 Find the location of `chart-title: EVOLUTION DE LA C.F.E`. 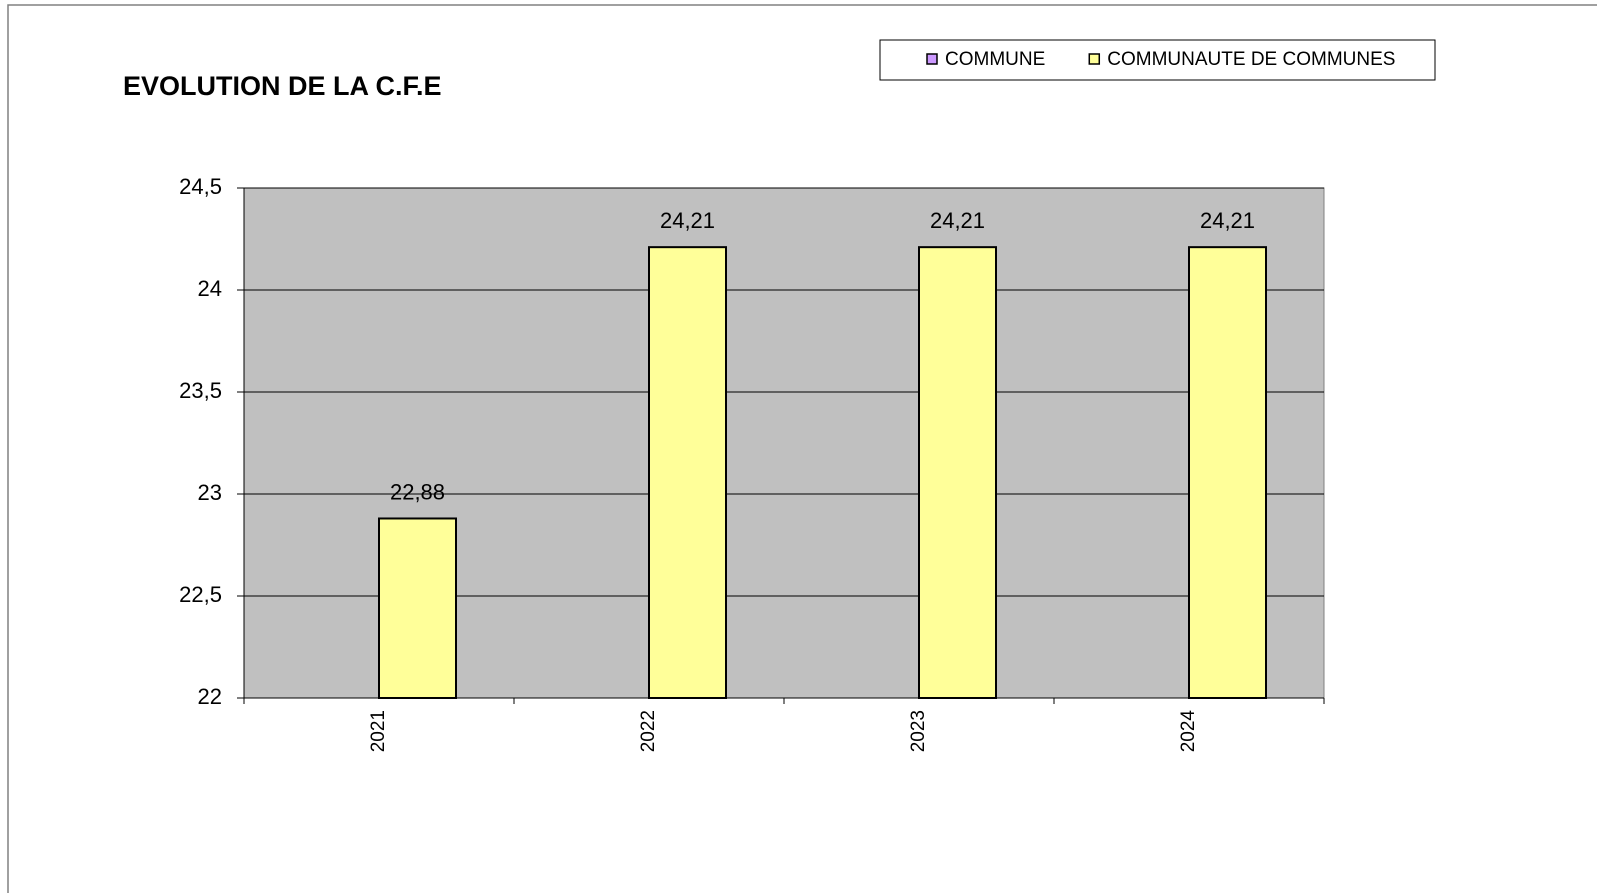

chart-title: EVOLUTION DE LA C.F.E is located at coordinates (282, 86).